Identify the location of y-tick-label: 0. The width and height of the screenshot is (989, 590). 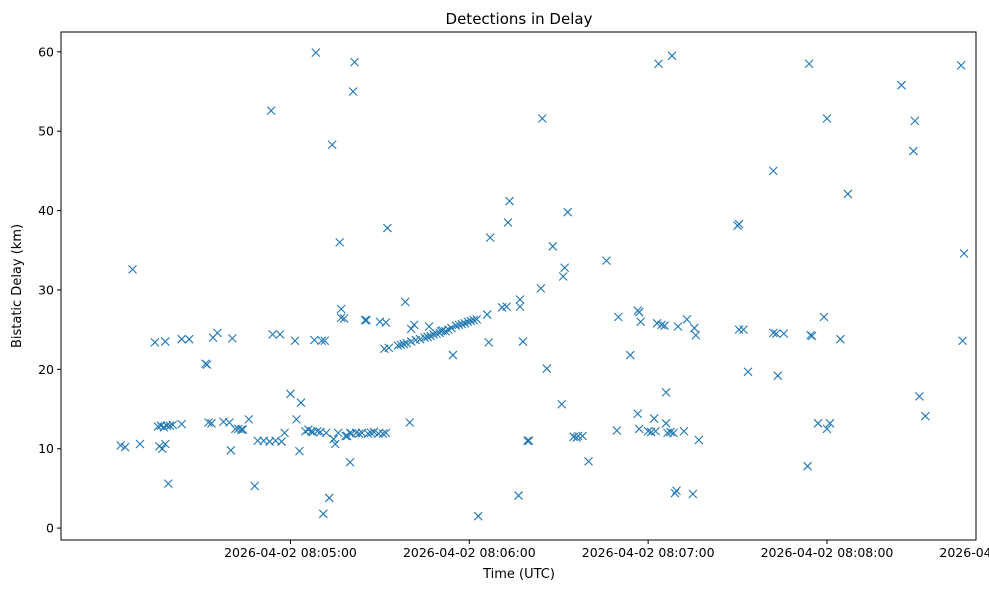
(50, 528).